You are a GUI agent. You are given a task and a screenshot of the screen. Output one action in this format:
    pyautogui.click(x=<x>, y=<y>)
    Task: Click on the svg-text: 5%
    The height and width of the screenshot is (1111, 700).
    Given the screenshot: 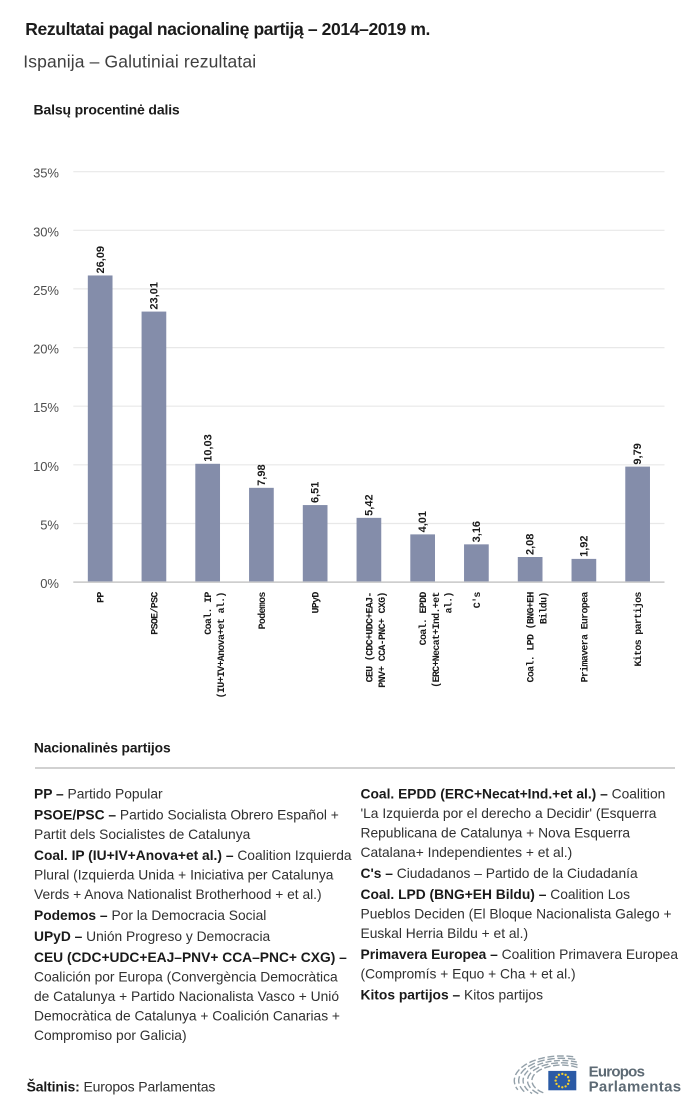 What is the action you would take?
    pyautogui.click(x=49, y=525)
    